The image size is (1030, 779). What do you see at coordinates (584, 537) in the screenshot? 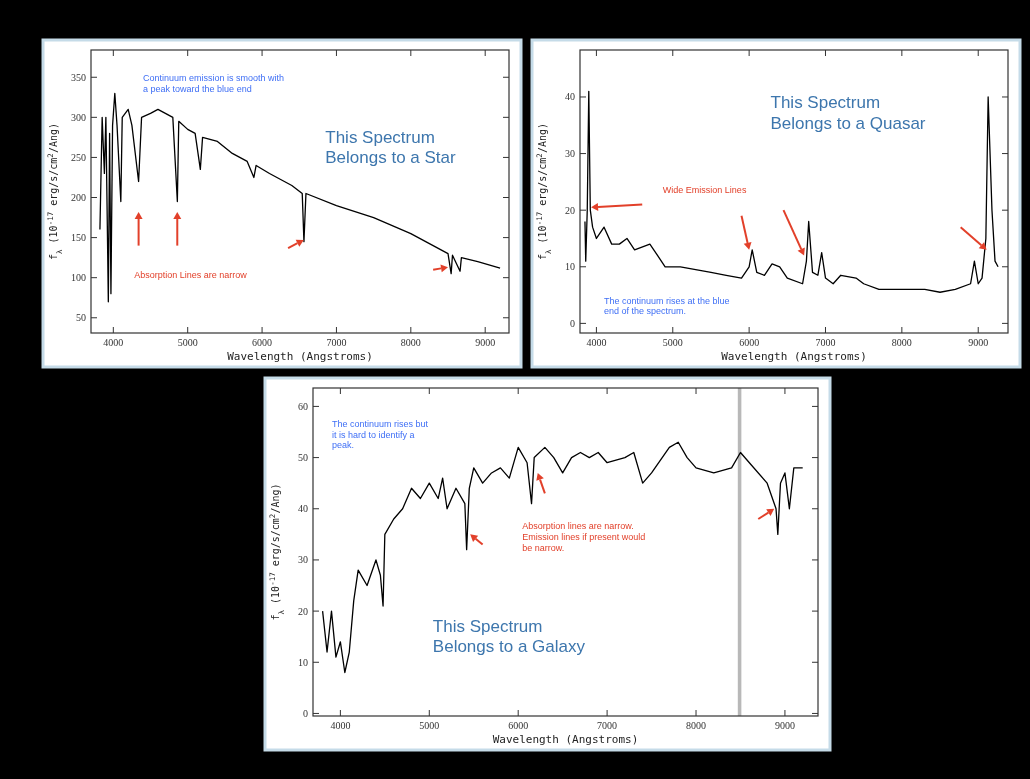
I see `annotation: Absorption lines are narrow. Emission lines if present would be narrow.` at bounding box center [584, 537].